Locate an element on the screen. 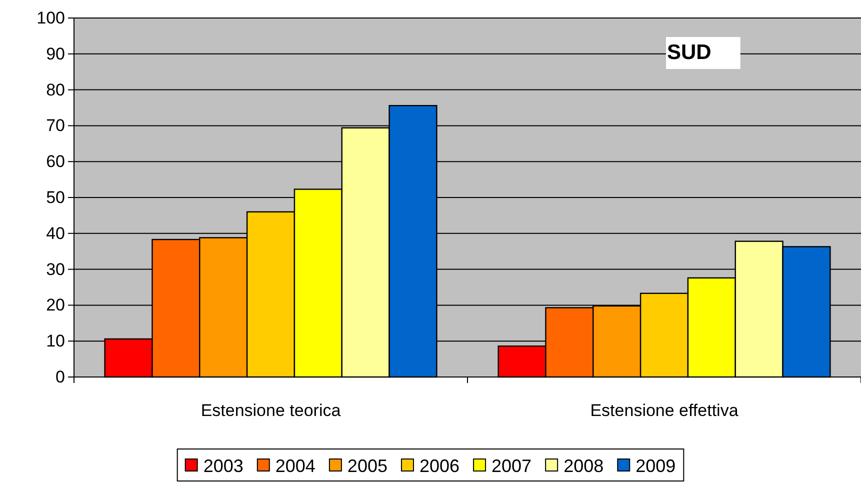 The width and height of the screenshot is (861, 483). y-tick-label: 60 is located at coordinates (55, 162).